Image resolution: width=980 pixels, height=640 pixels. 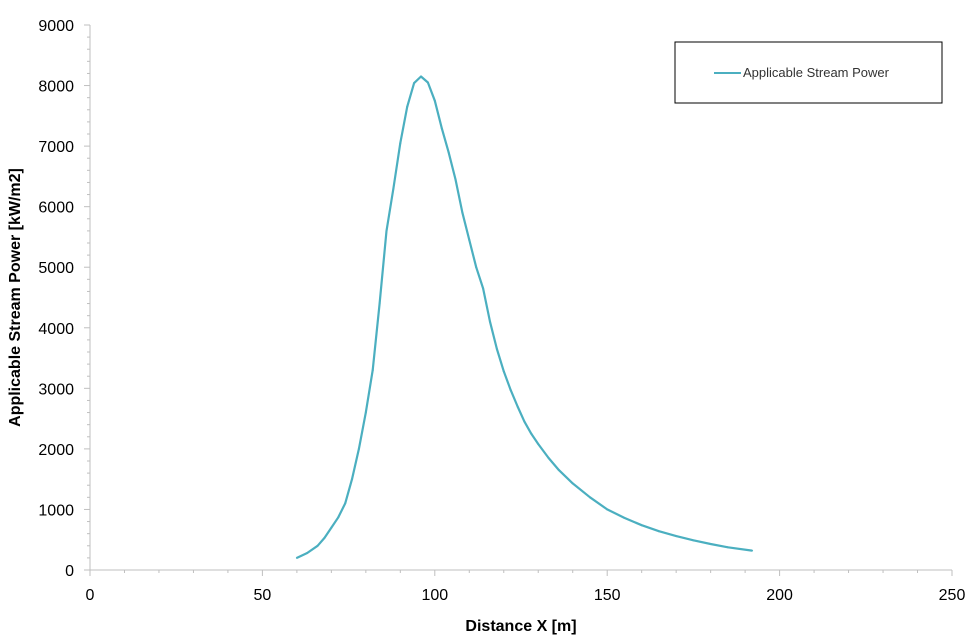 I want to click on y-tick-label: 3000, so click(x=56, y=389).